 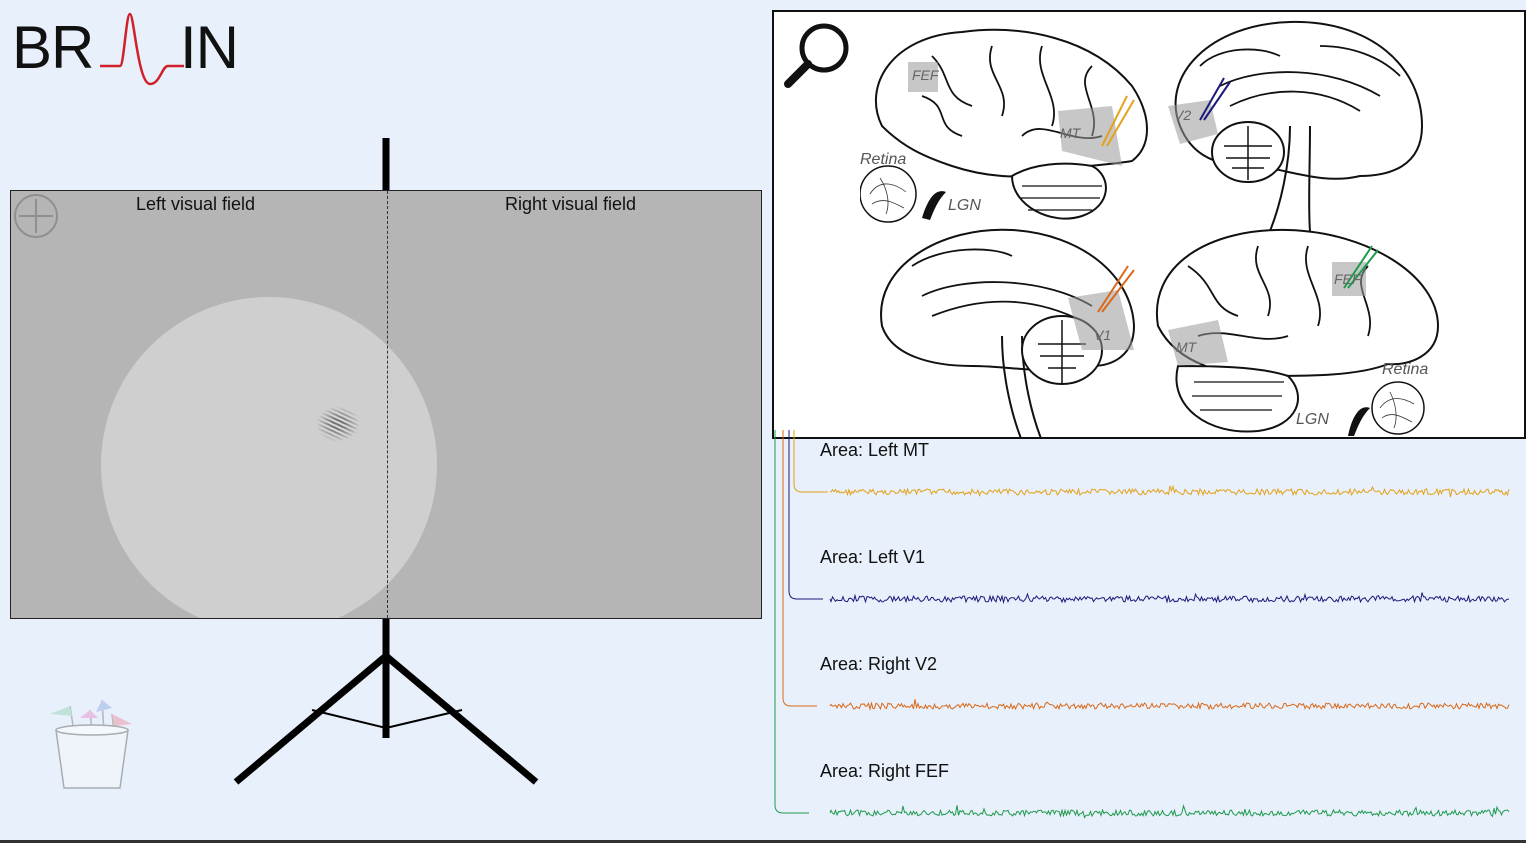 What do you see at coordinates (338, 424) in the screenshot?
I see `gabor-stimulus` at bounding box center [338, 424].